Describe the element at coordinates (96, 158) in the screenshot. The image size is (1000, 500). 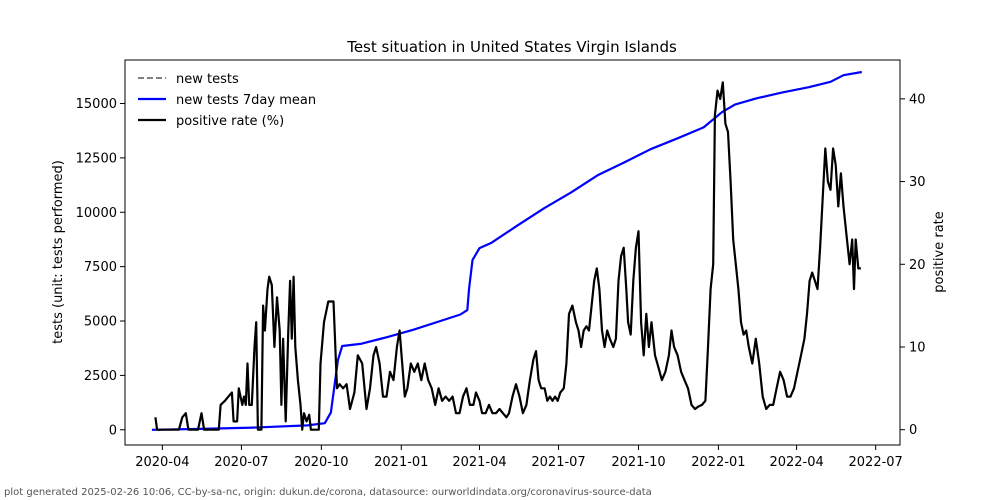
I see `y-tick-label: 12500` at that location.